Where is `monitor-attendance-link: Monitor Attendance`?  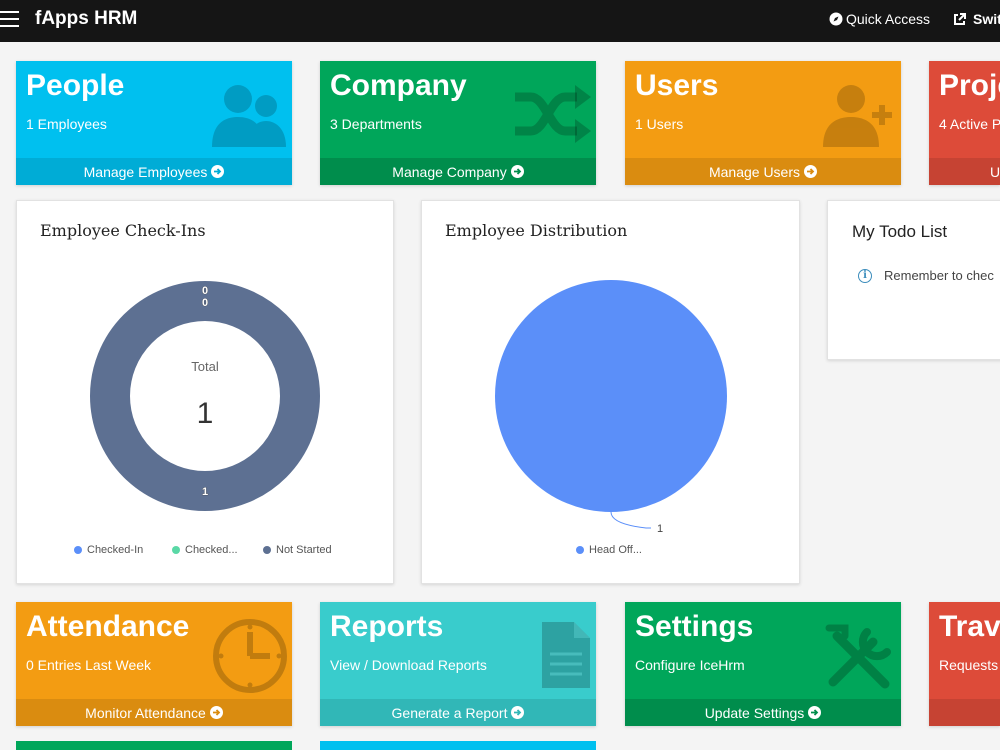
monitor-attendance-link: Monitor Attendance is located at coordinates (154, 712).